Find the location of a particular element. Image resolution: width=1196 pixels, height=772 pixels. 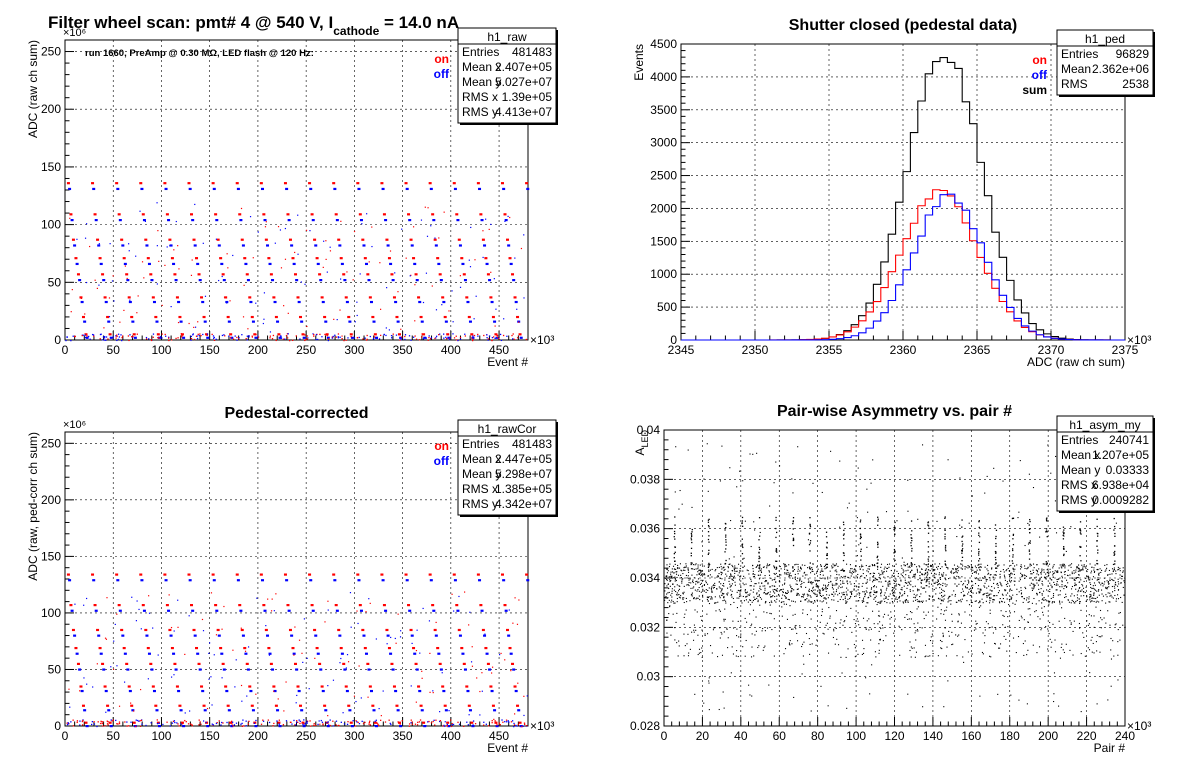

stats-row-value: 2.362e+06 is located at coordinates (1120, 69).